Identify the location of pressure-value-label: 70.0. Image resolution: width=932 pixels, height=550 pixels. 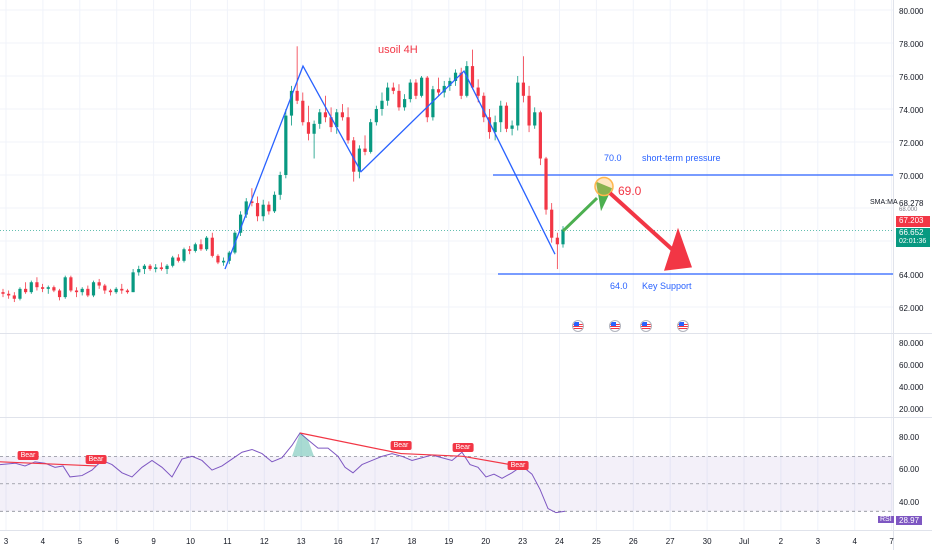
(613, 158).